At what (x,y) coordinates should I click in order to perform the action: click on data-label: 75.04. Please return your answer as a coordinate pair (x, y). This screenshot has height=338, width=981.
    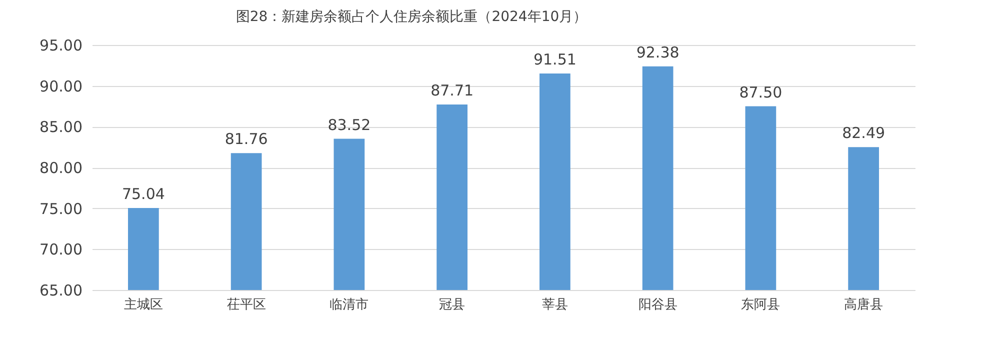
    Looking at the image, I should click on (143, 194).